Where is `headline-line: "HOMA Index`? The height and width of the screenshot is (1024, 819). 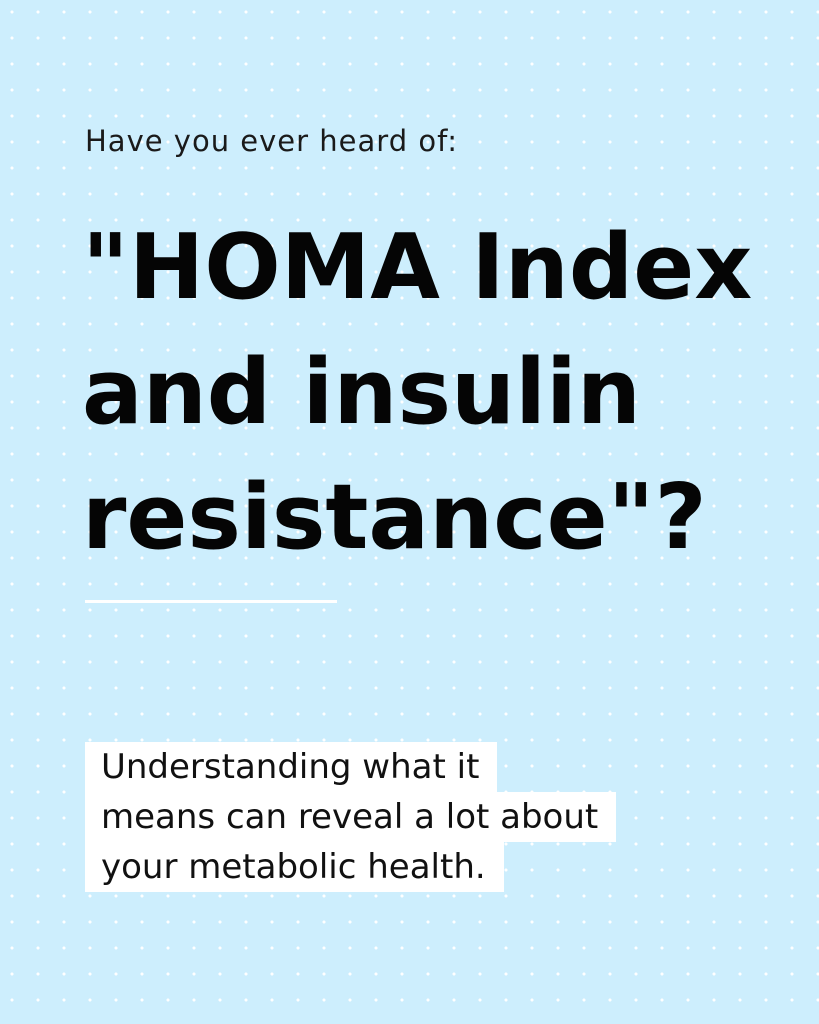 headline-line: "HOMA Index is located at coordinates (417, 267).